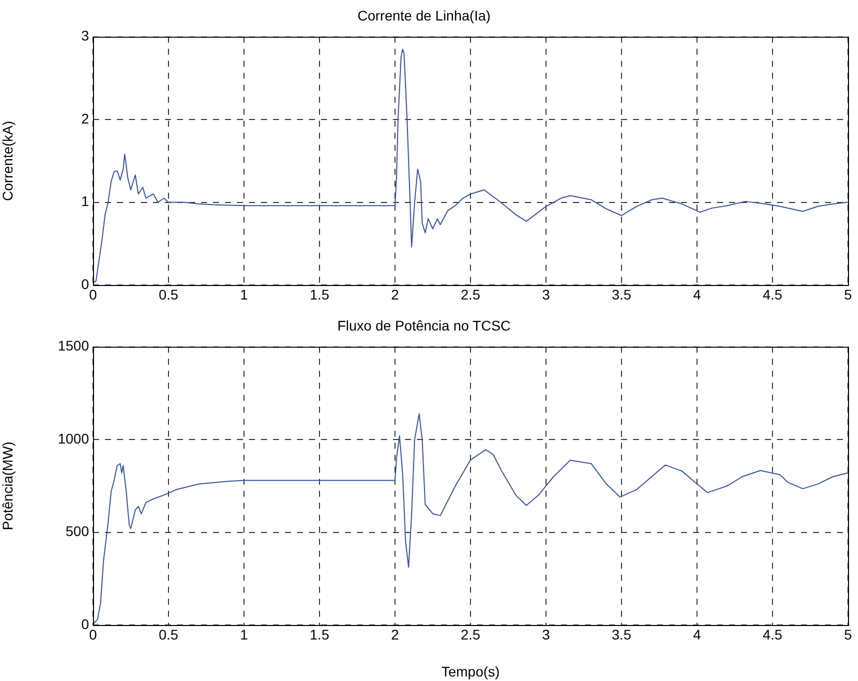 This screenshot has width=858, height=681. What do you see at coordinates (74, 438) in the screenshot?
I see `y-tick-label: 1000` at bounding box center [74, 438].